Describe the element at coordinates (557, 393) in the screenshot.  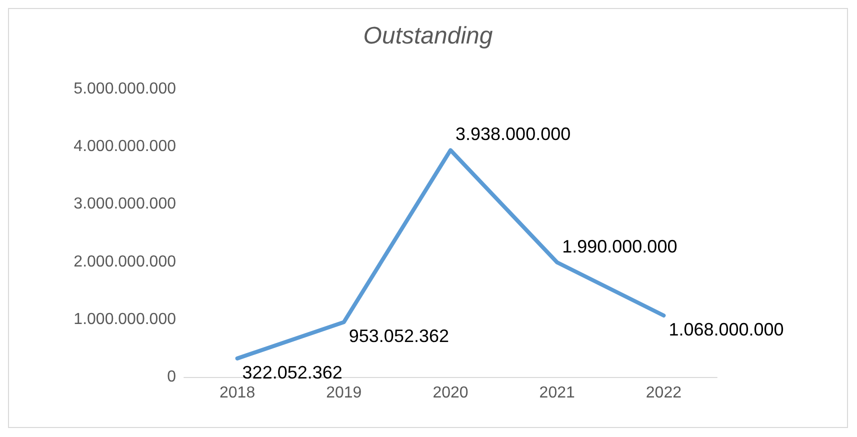
I see `x-tick-label: 2021` at that location.